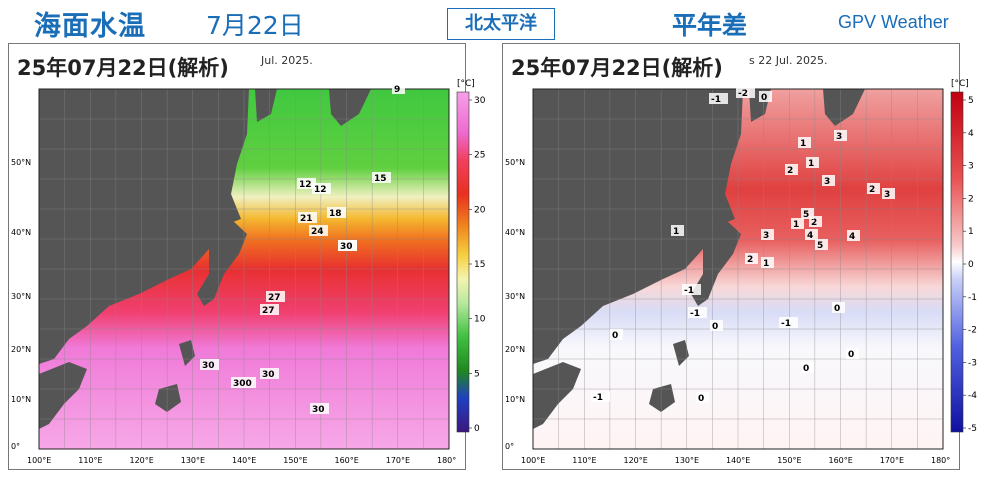 The image size is (998, 483). What do you see at coordinates (515, 296) in the screenshot?
I see `lat-label: 30°N` at bounding box center [515, 296].